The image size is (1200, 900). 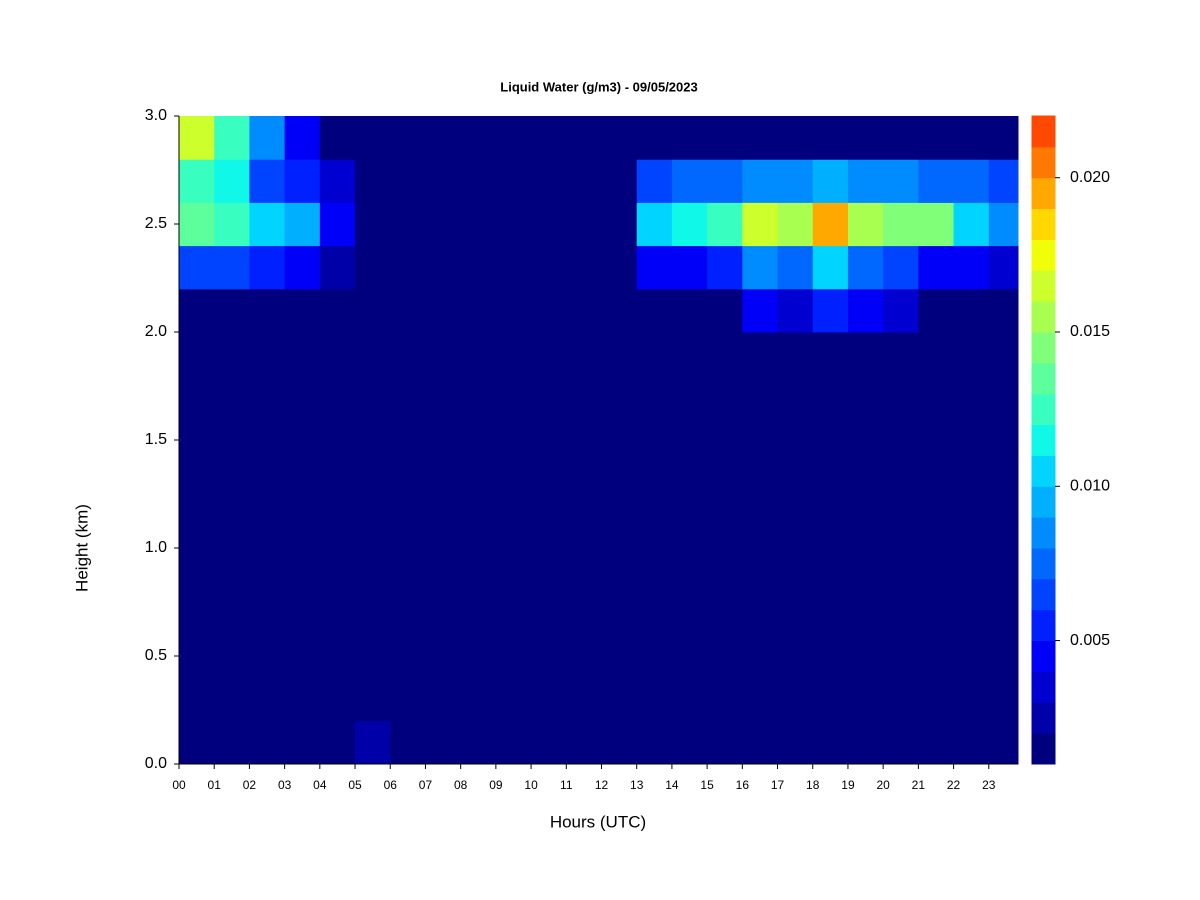 I want to click on colorbar-tick-label: 0.005, so click(x=1090, y=640).